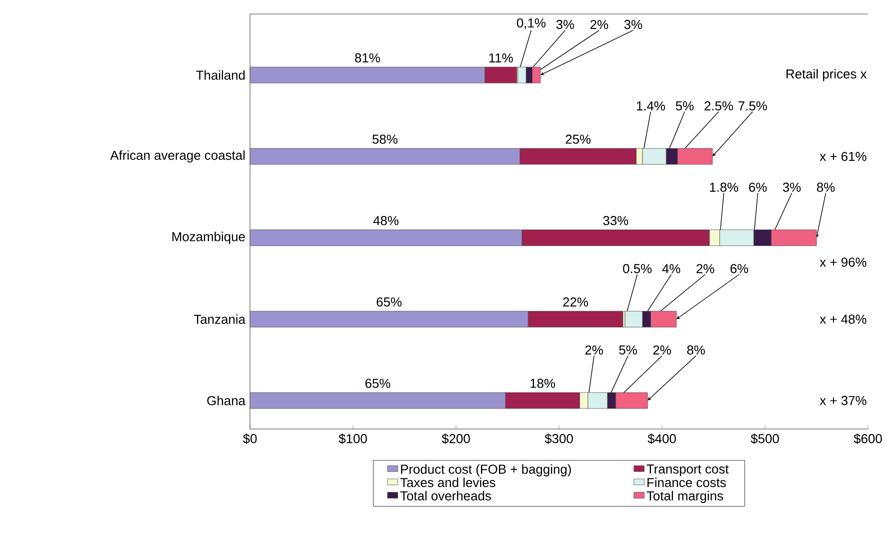  I want to click on x-tick-label: $100, so click(352, 439).